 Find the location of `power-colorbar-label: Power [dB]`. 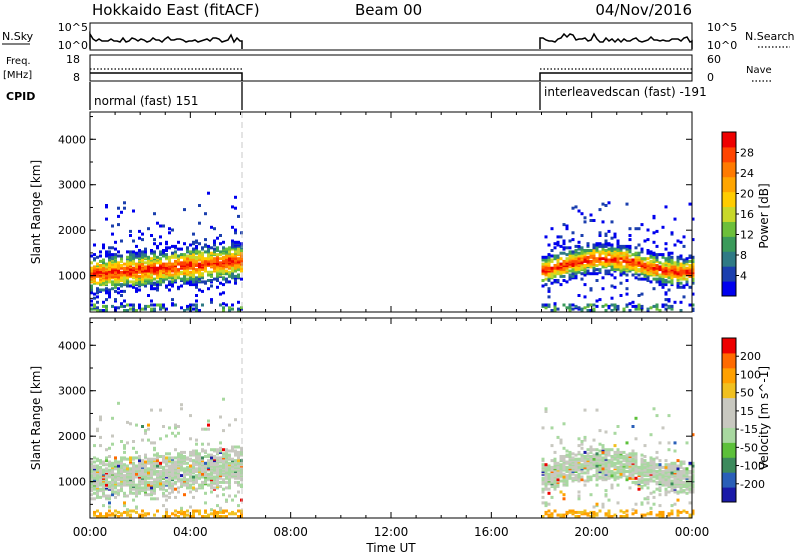

power-colorbar-label: Power [dB] is located at coordinates (764, 215).